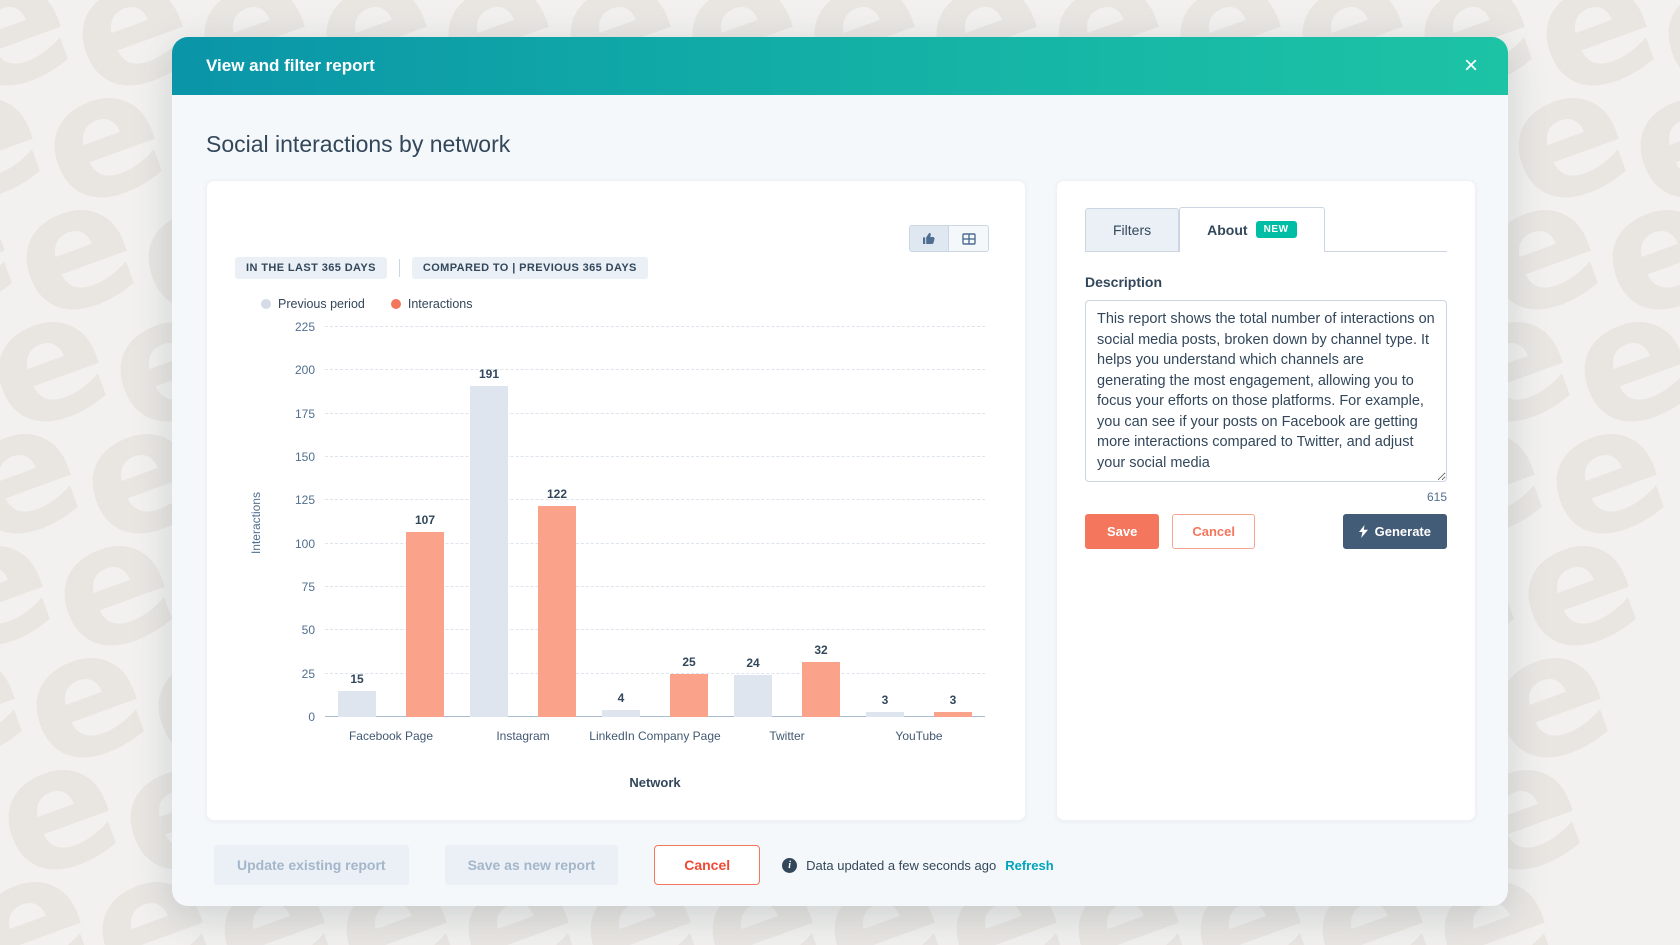 This screenshot has height=945, width=1680. I want to click on save-button: Save, so click(1122, 531).